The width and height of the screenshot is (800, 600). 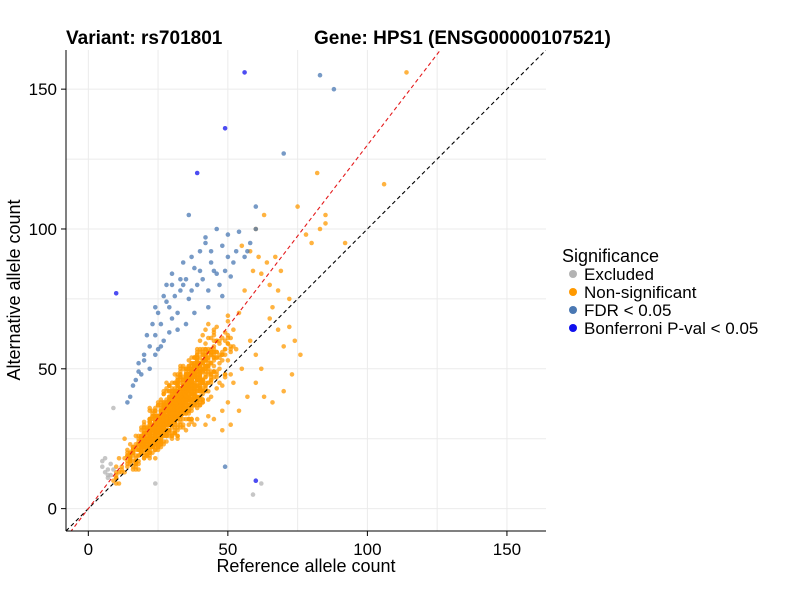 I want to click on chart-title-gene: Gene: HPS1 (ENSG00000107521), so click(x=462, y=38).